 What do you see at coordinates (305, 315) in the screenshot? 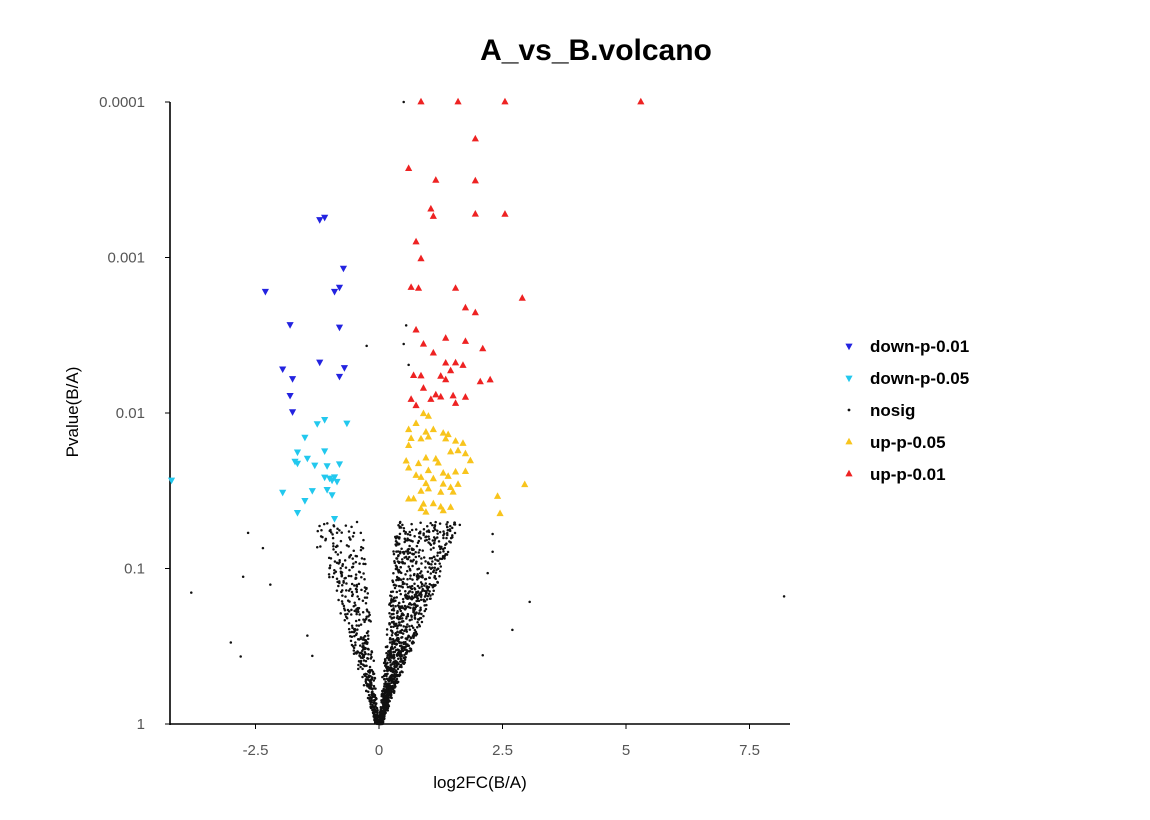
I see `series-down-p-0.01` at bounding box center [305, 315].